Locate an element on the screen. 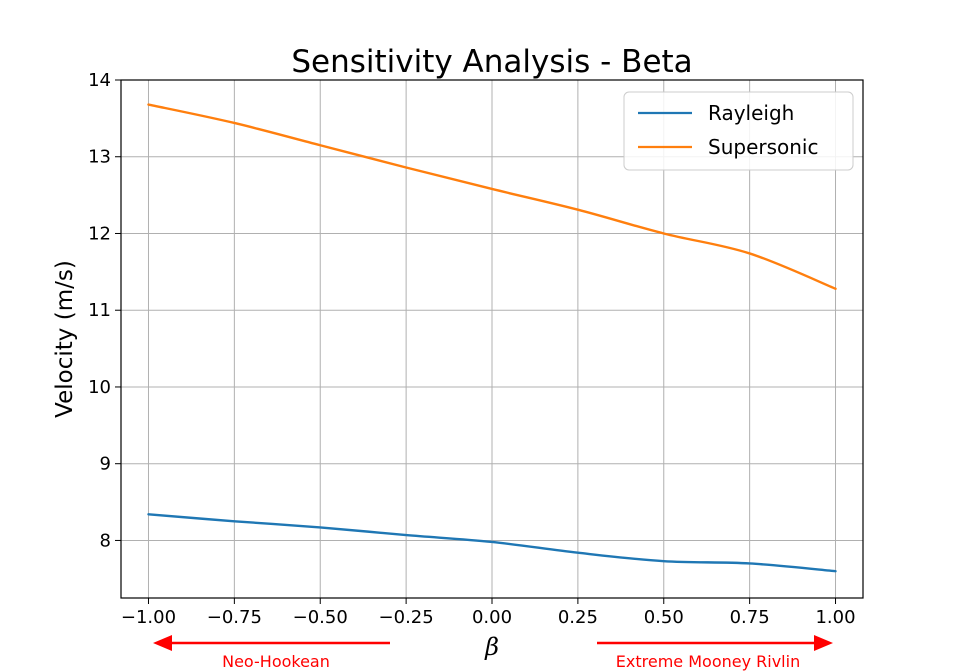 This screenshot has height=672, width=960. x-axis-label: β is located at coordinates (491, 647).